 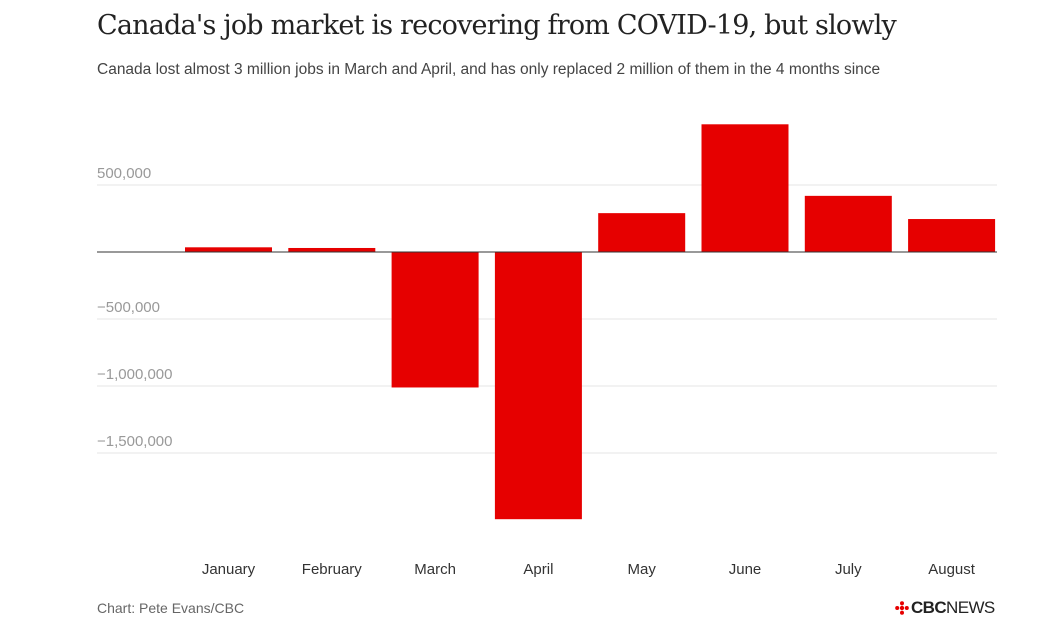 I want to click on x-tick-label: April, so click(x=538, y=569).